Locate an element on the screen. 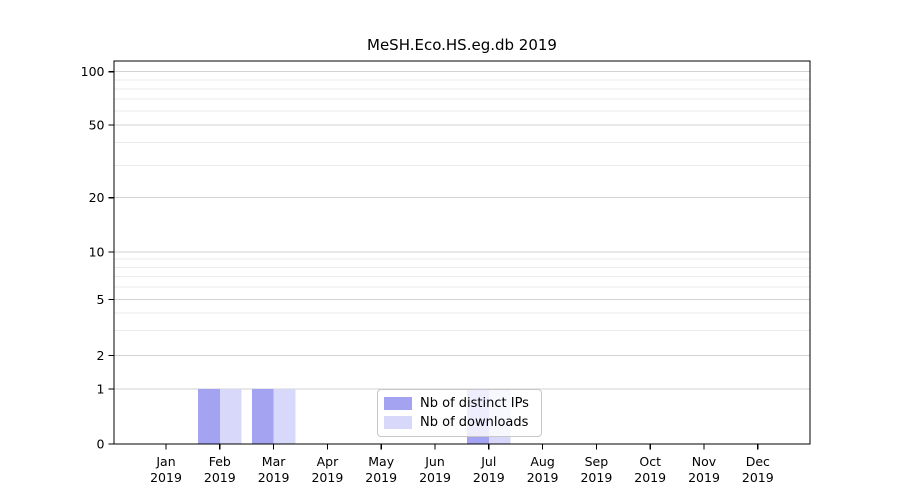 The height and width of the screenshot is (500, 900). x-tick-label-month: Sep is located at coordinates (597, 461).